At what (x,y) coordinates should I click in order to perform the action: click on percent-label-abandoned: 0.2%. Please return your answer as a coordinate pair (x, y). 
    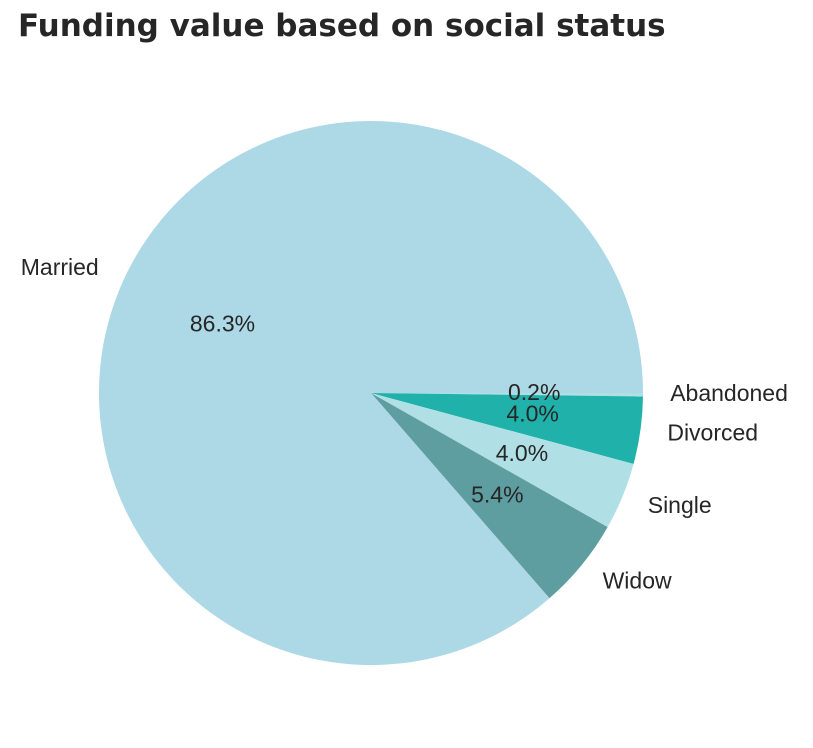
    Looking at the image, I should click on (534, 392).